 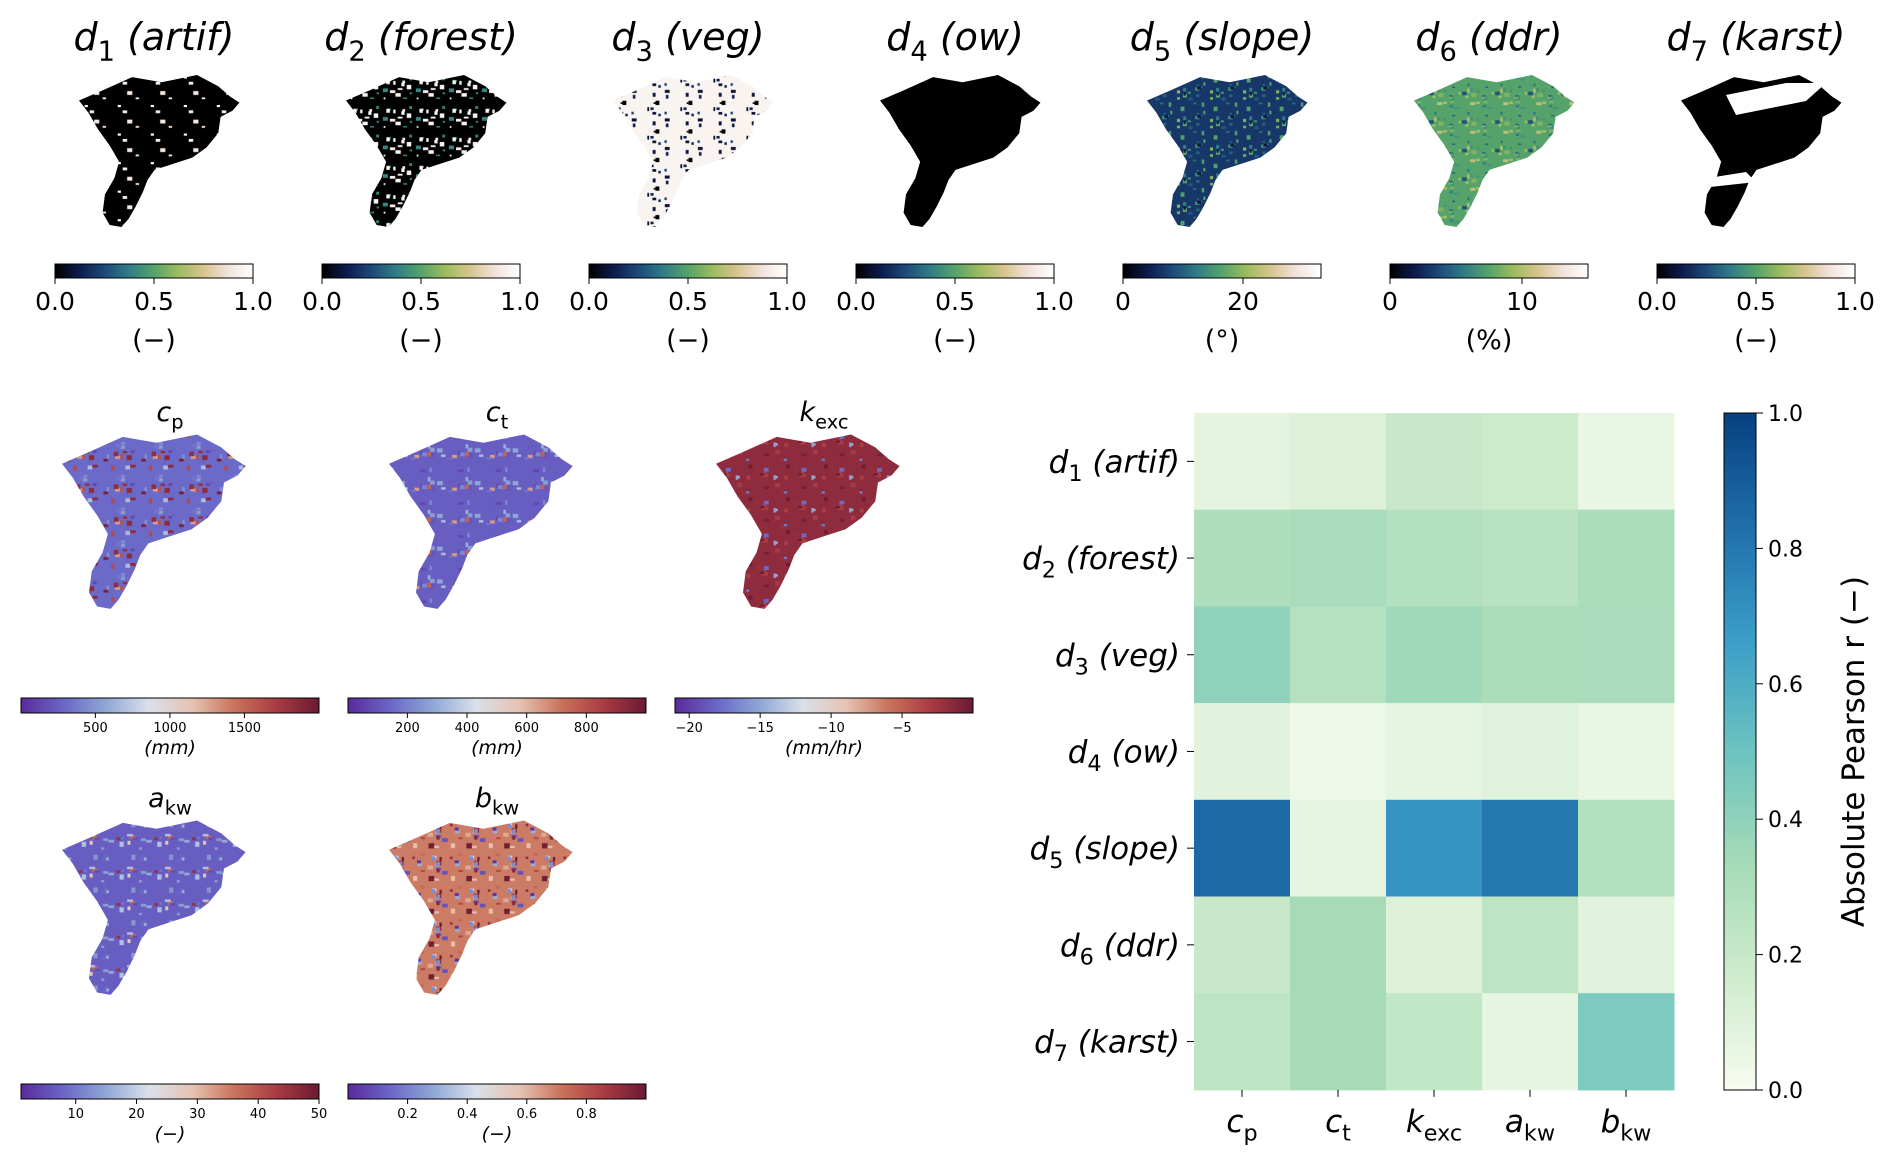 I want to click on descriptor-title: d7 (karst), so click(x=1756, y=41).